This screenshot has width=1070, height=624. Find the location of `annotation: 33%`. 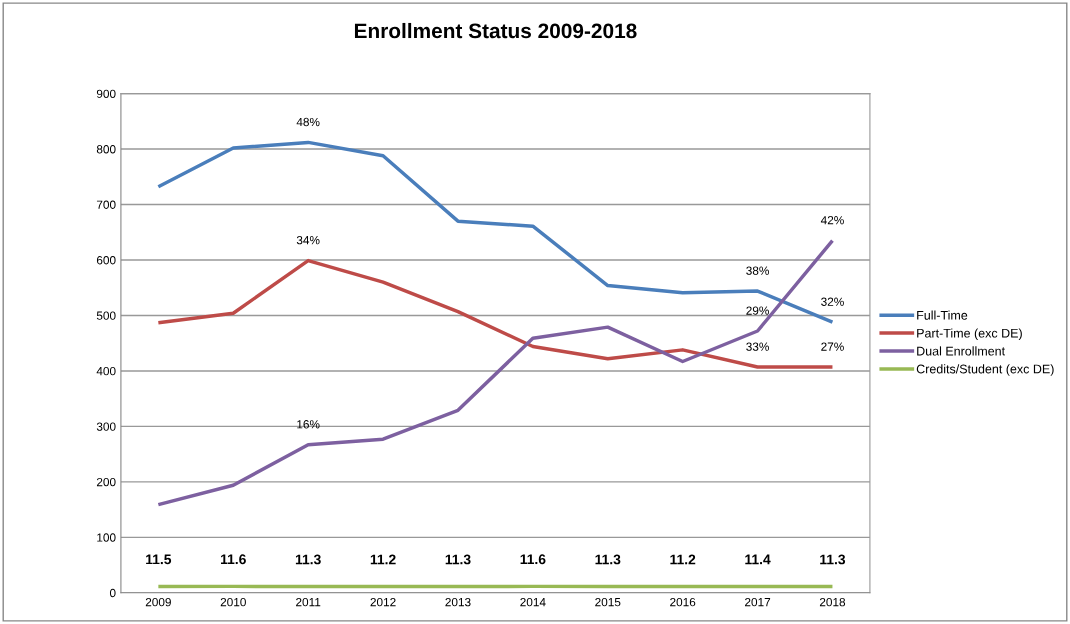

annotation: 33% is located at coordinates (757, 346).